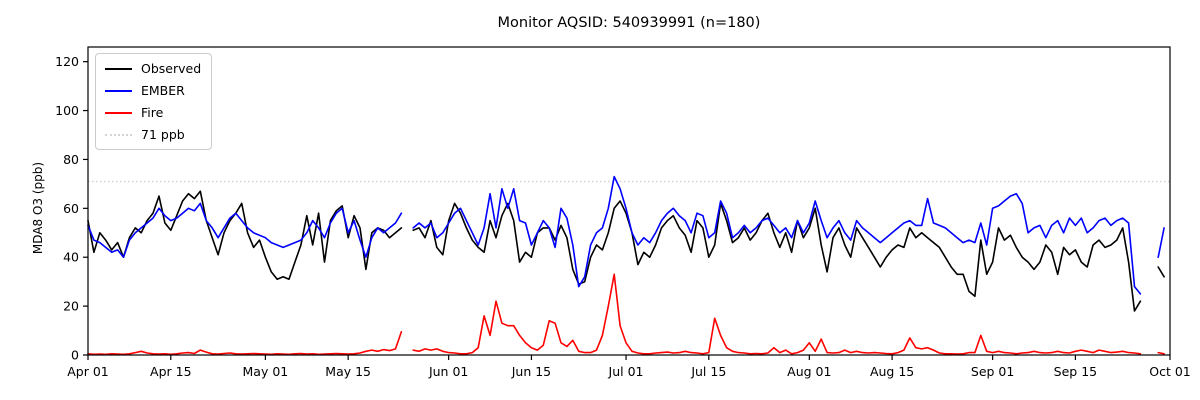  What do you see at coordinates (71, 257) in the screenshot?
I see `y-tick-label: 40` at bounding box center [71, 257].